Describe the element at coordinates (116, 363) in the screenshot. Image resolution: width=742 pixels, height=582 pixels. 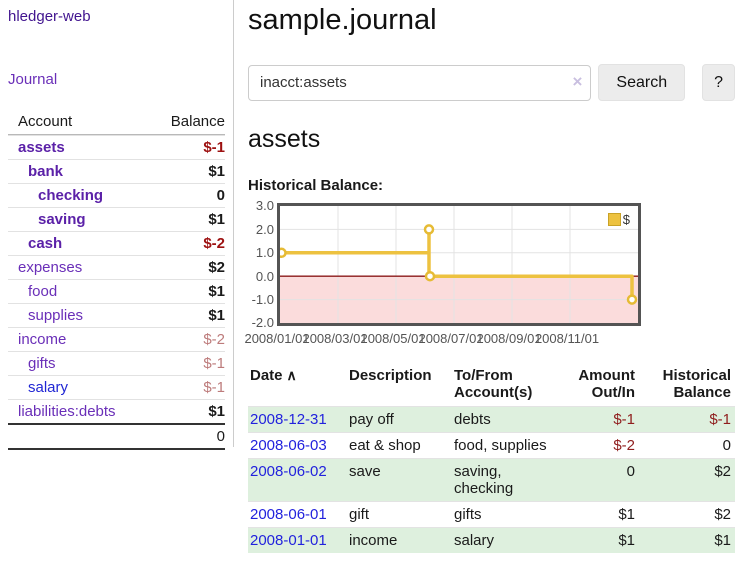
I see `account-row-gifts: gifts $-1` at that location.